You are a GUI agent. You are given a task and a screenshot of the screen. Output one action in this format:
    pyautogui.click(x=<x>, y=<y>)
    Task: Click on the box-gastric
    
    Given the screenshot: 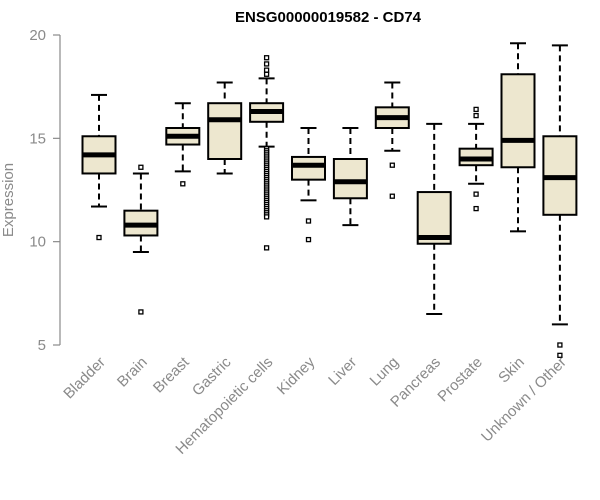 What is the action you would take?
    pyautogui.click(x=225, y=128)
    